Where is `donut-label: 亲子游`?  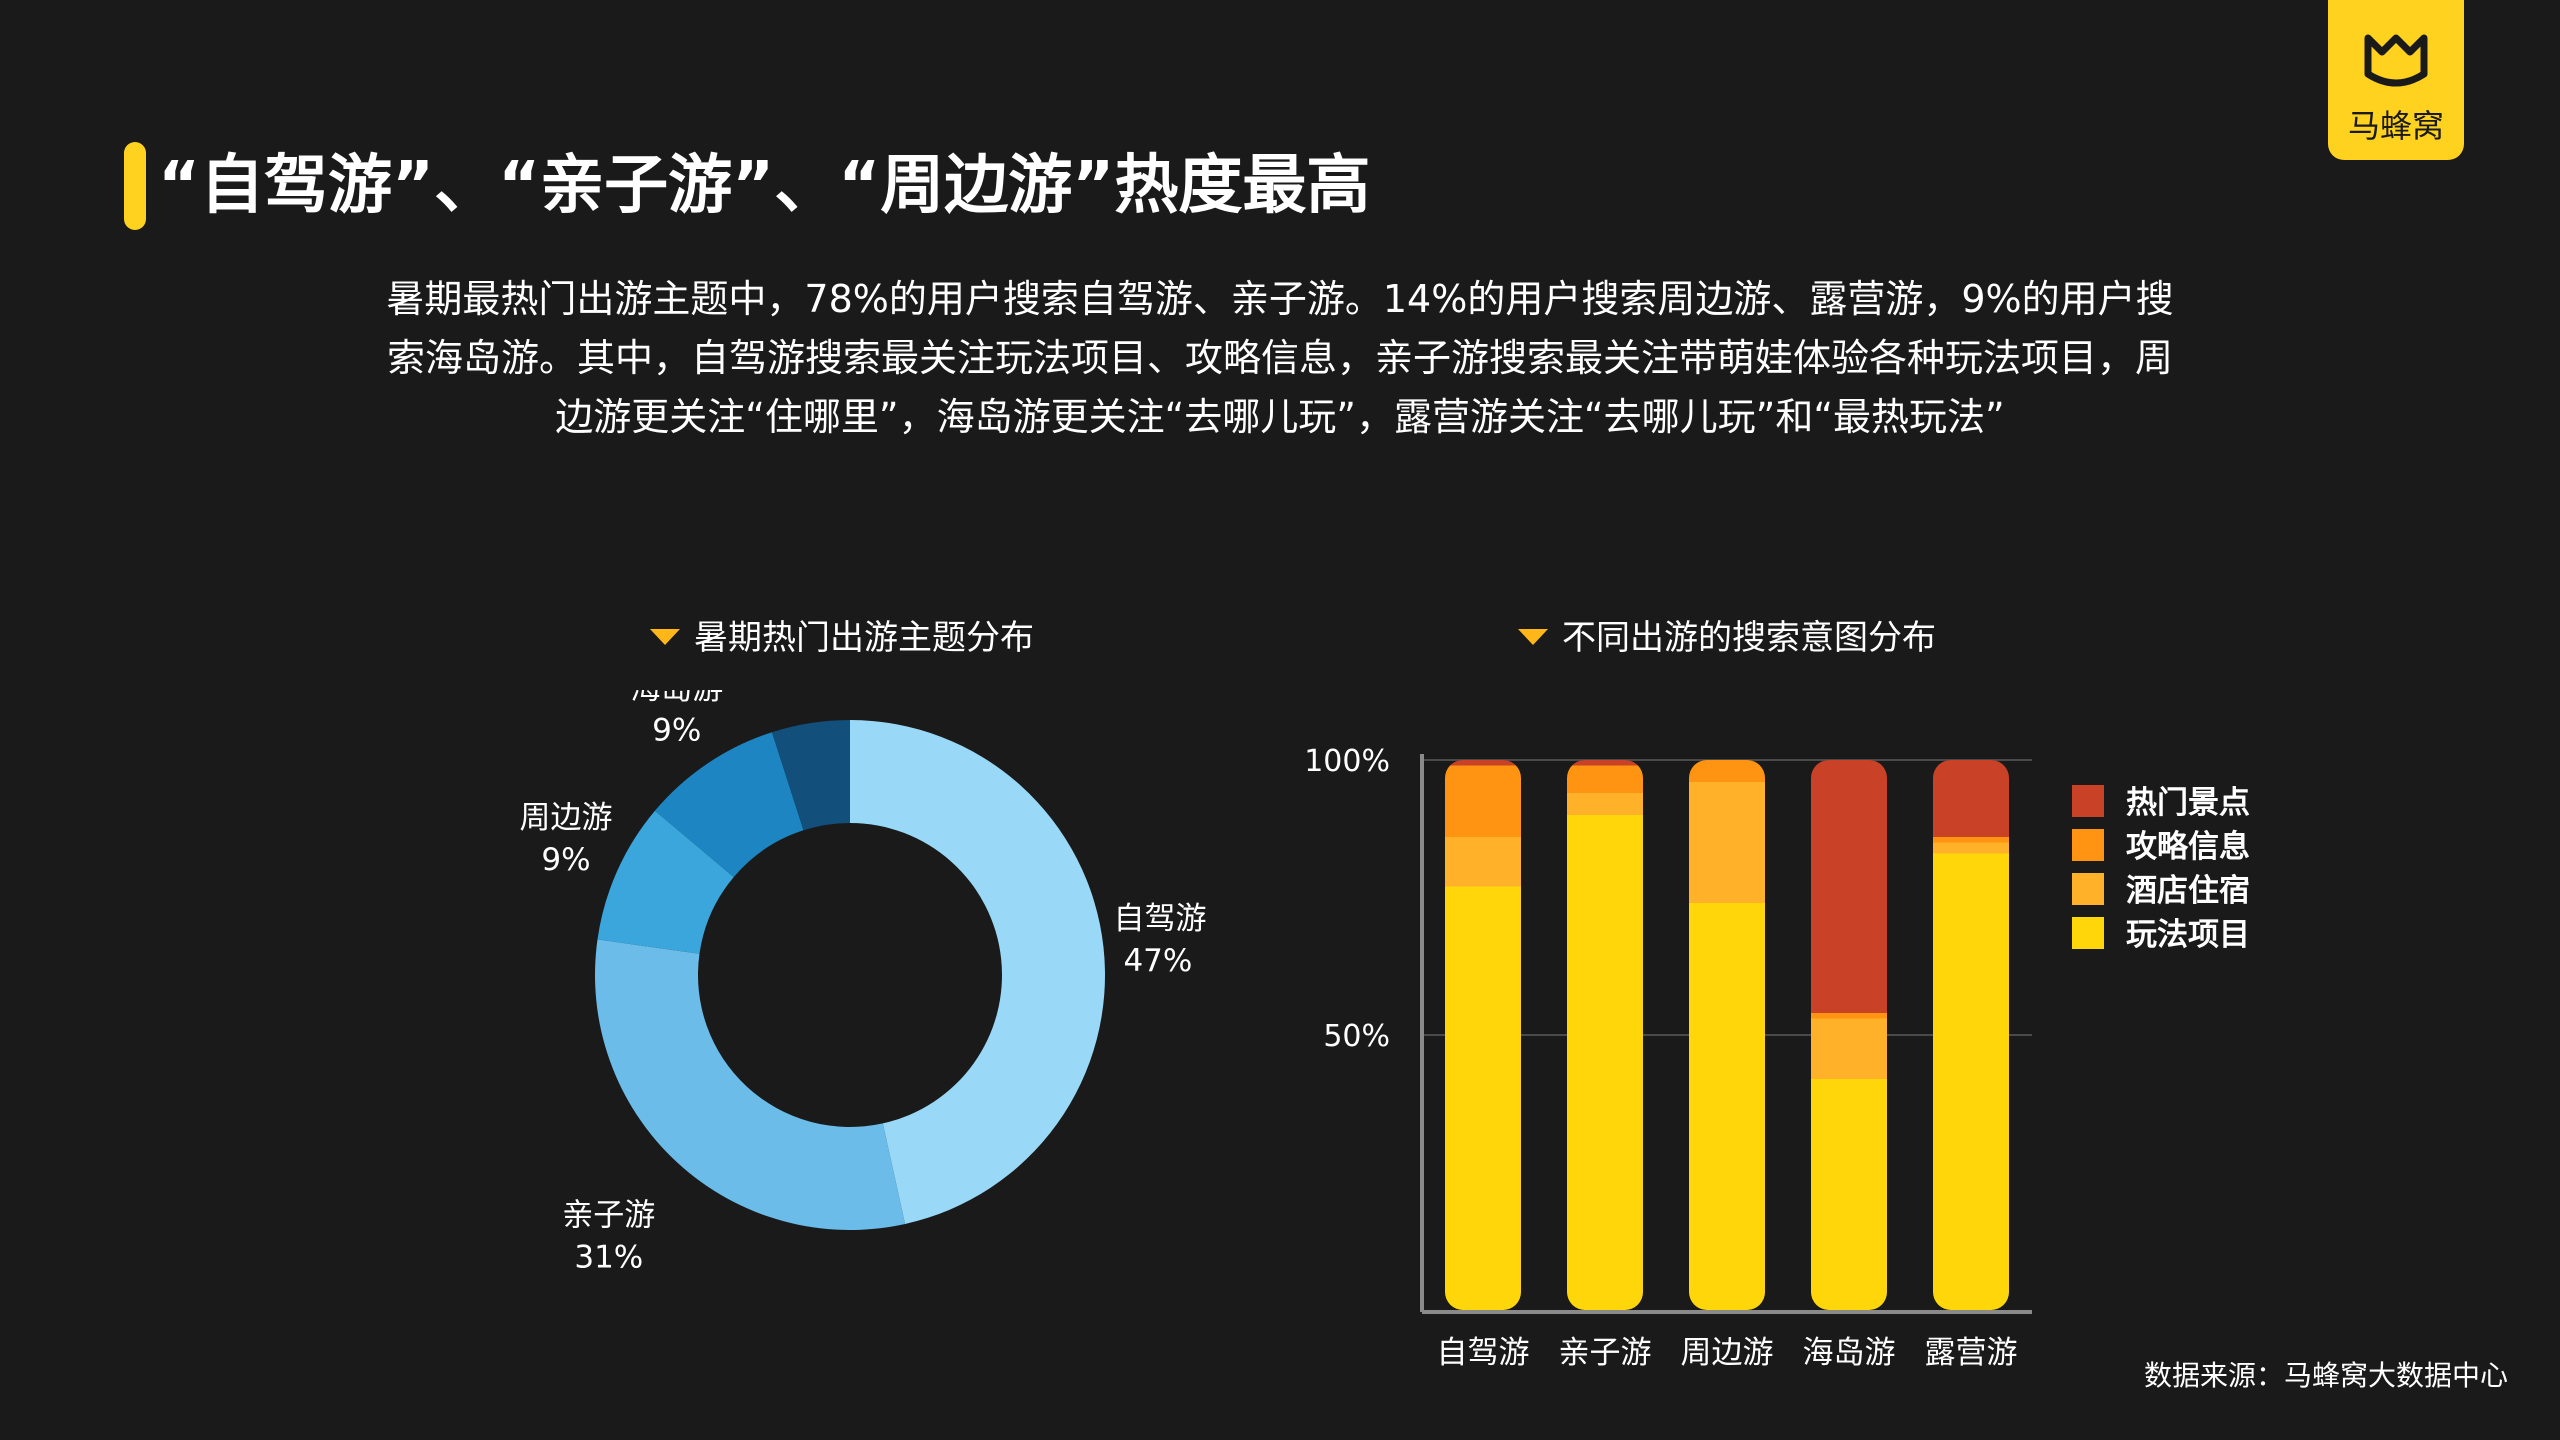 donut-label: 亲子游 is located at coordinates (608, 1215).